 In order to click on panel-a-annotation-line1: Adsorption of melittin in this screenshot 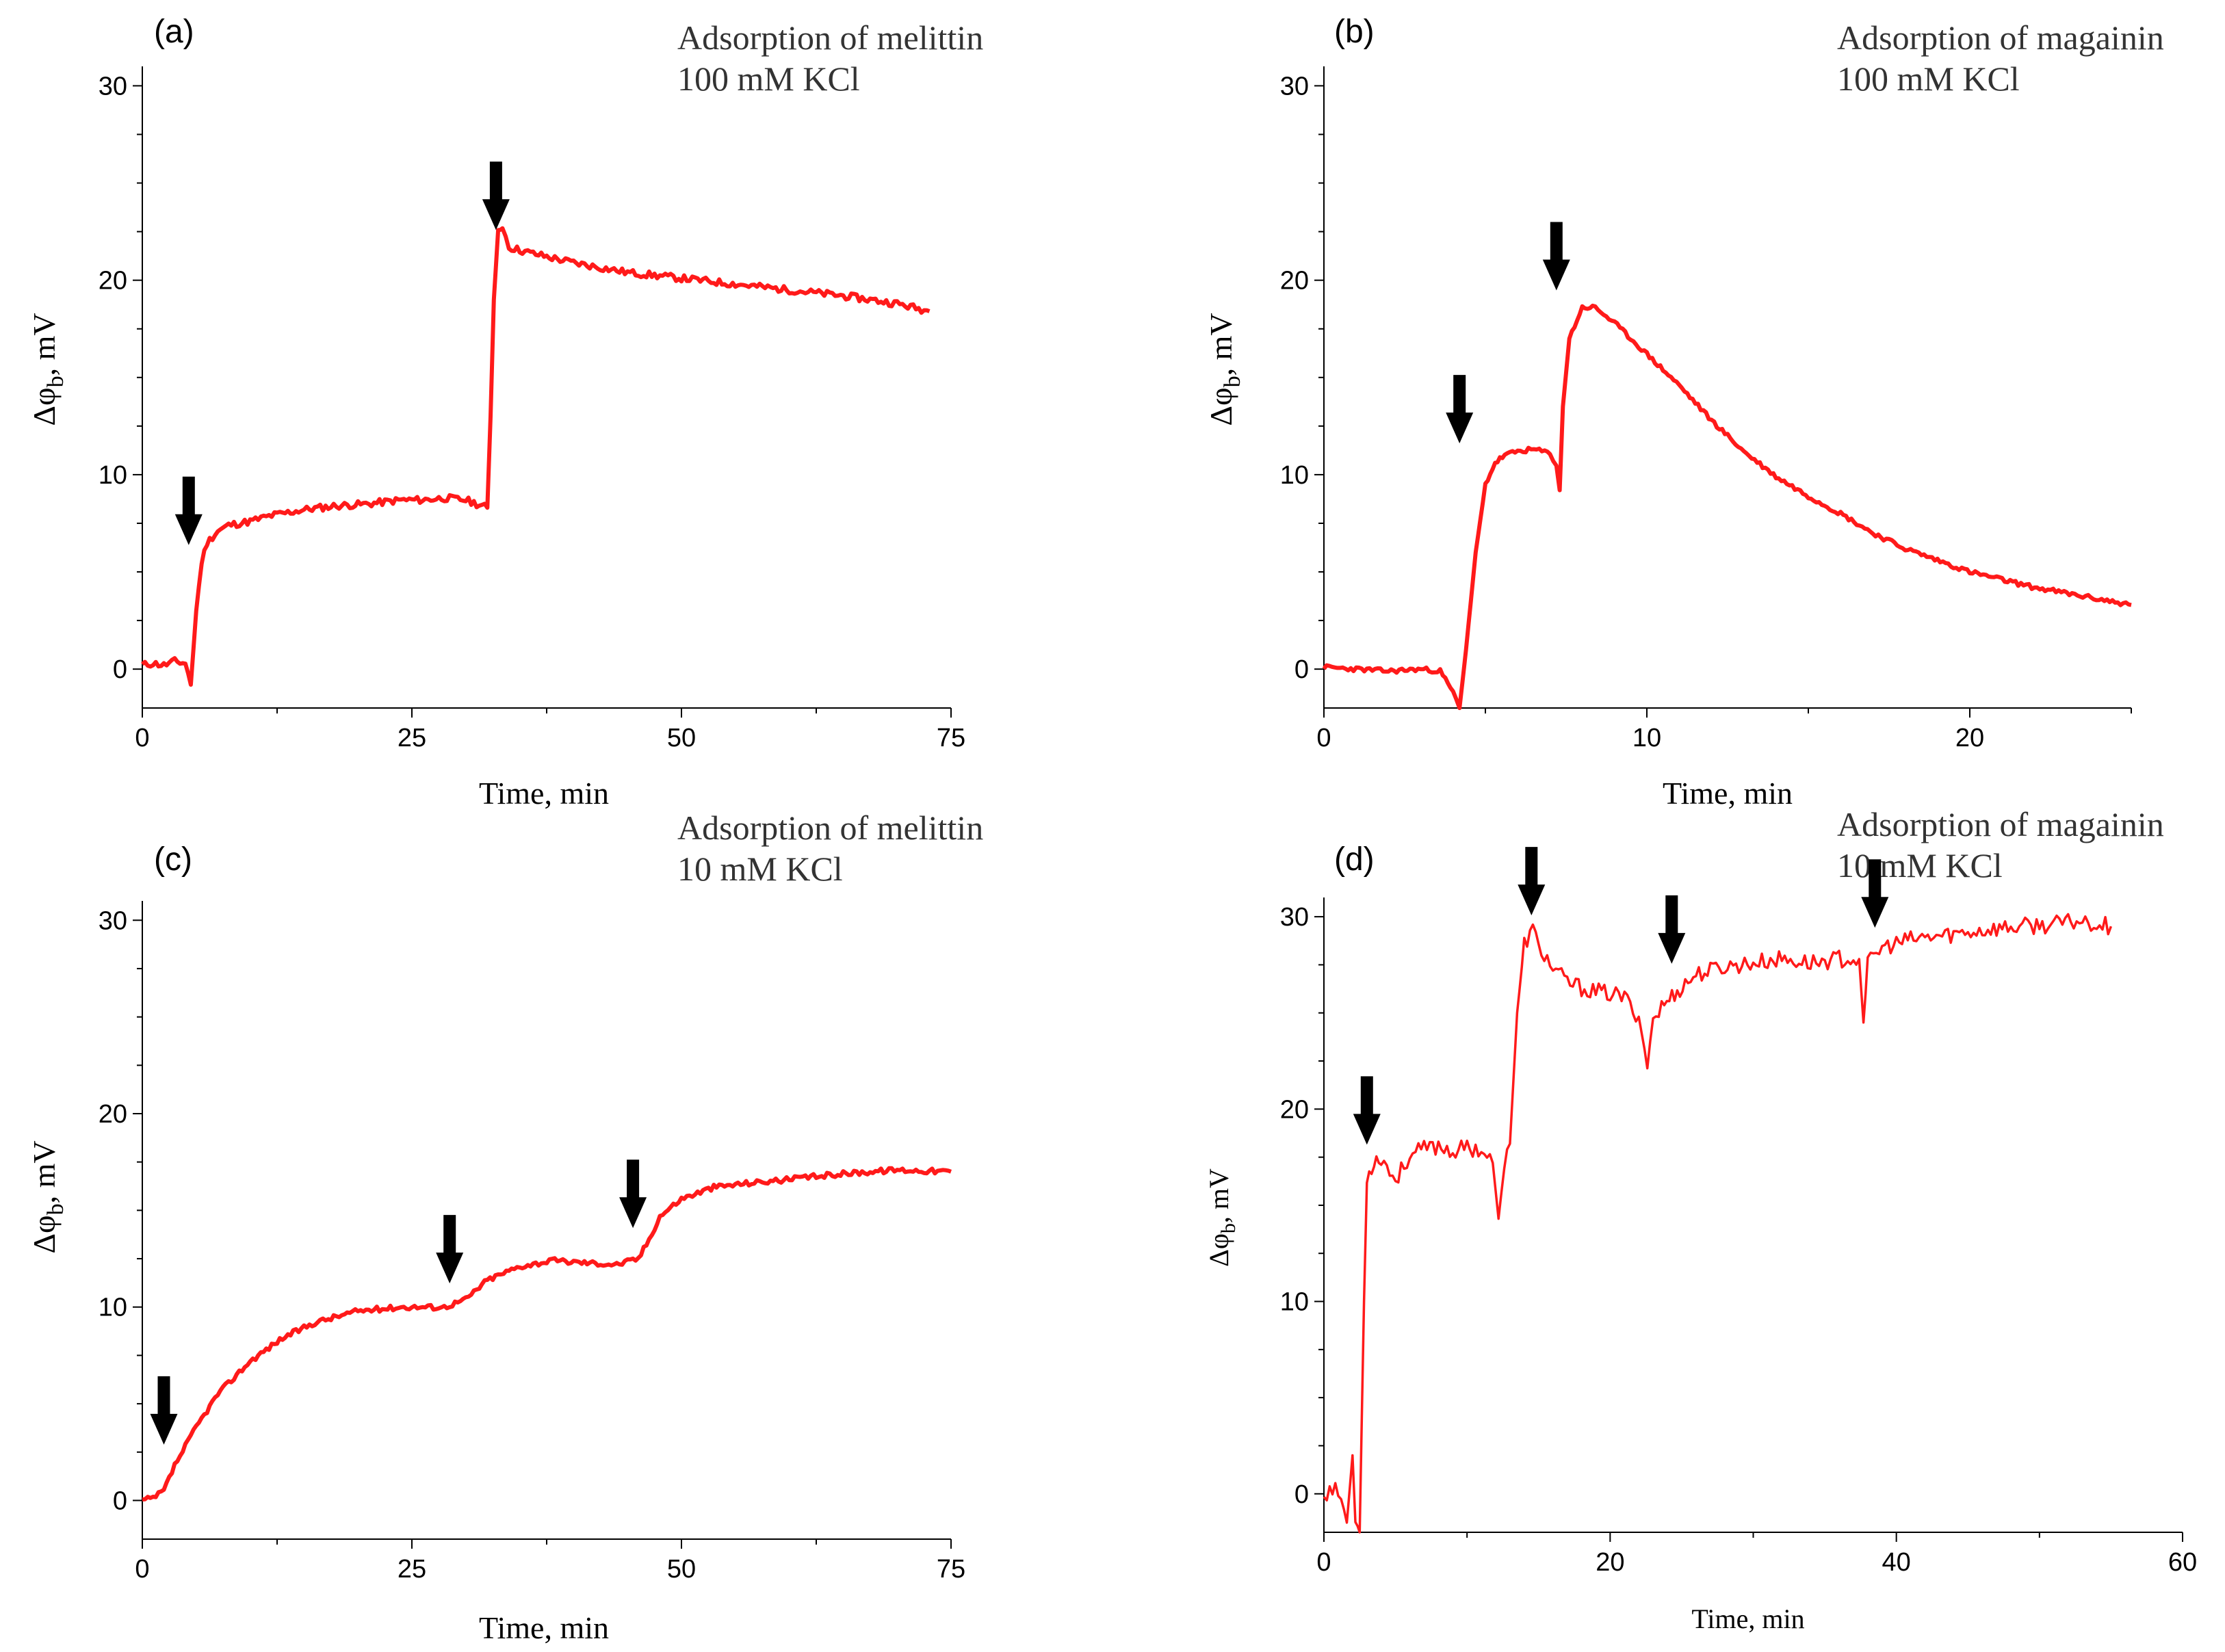, I will do `click(830, 37)`.